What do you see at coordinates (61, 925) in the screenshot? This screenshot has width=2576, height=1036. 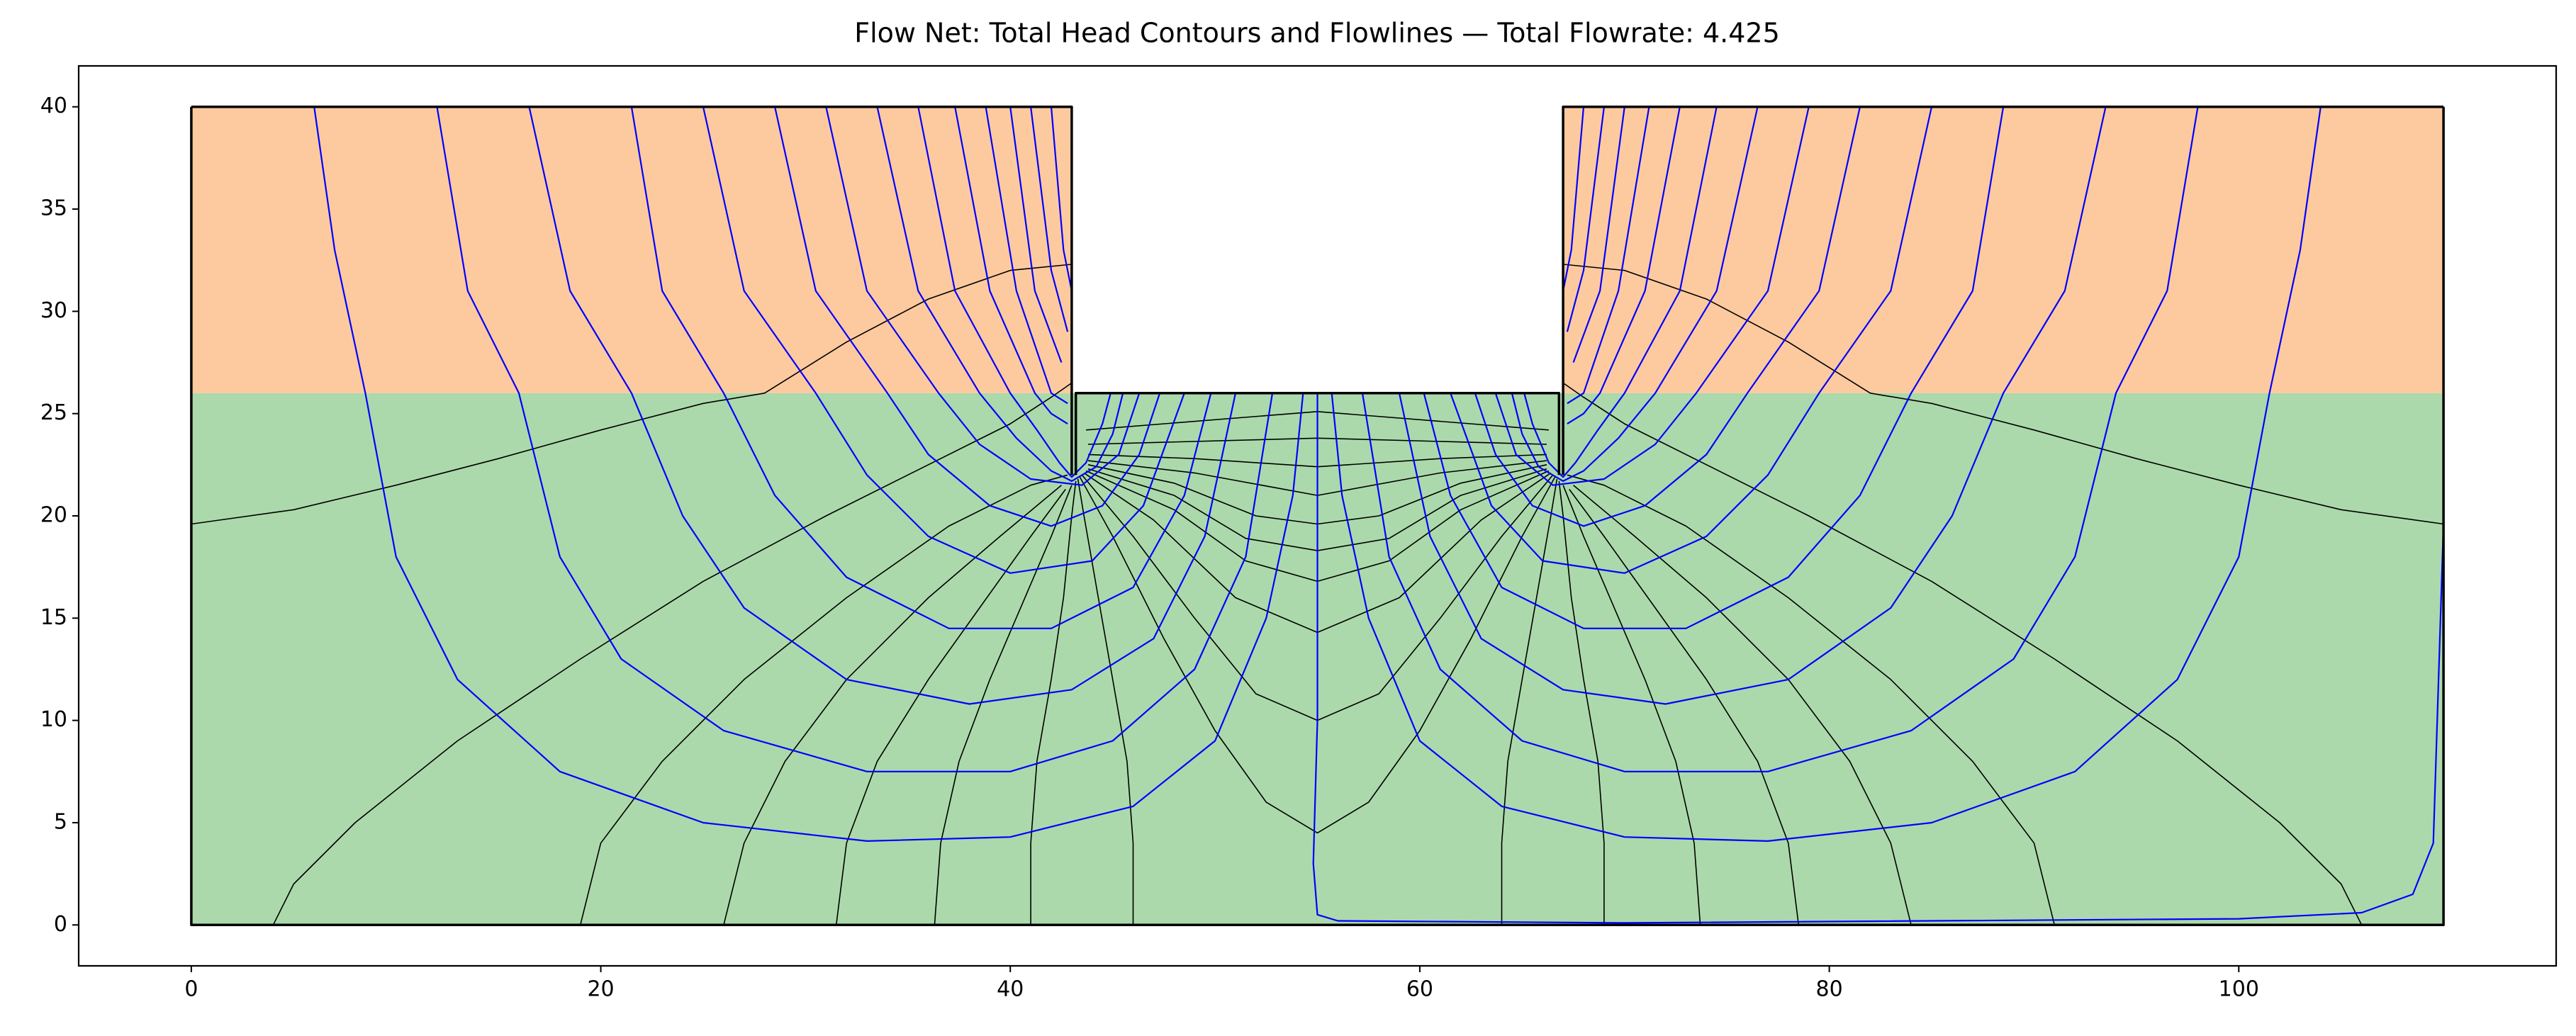 I see `y-tick-label: 0` at bounding box center [61, 925].